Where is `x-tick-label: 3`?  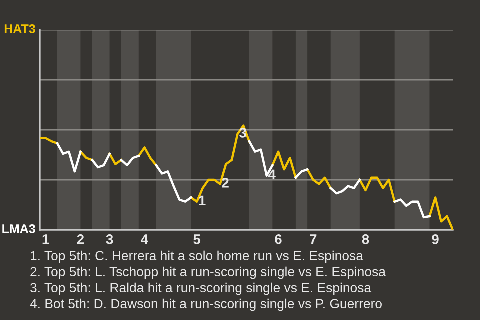 x-tick-label: 3 is located at coordinates (110, 239).